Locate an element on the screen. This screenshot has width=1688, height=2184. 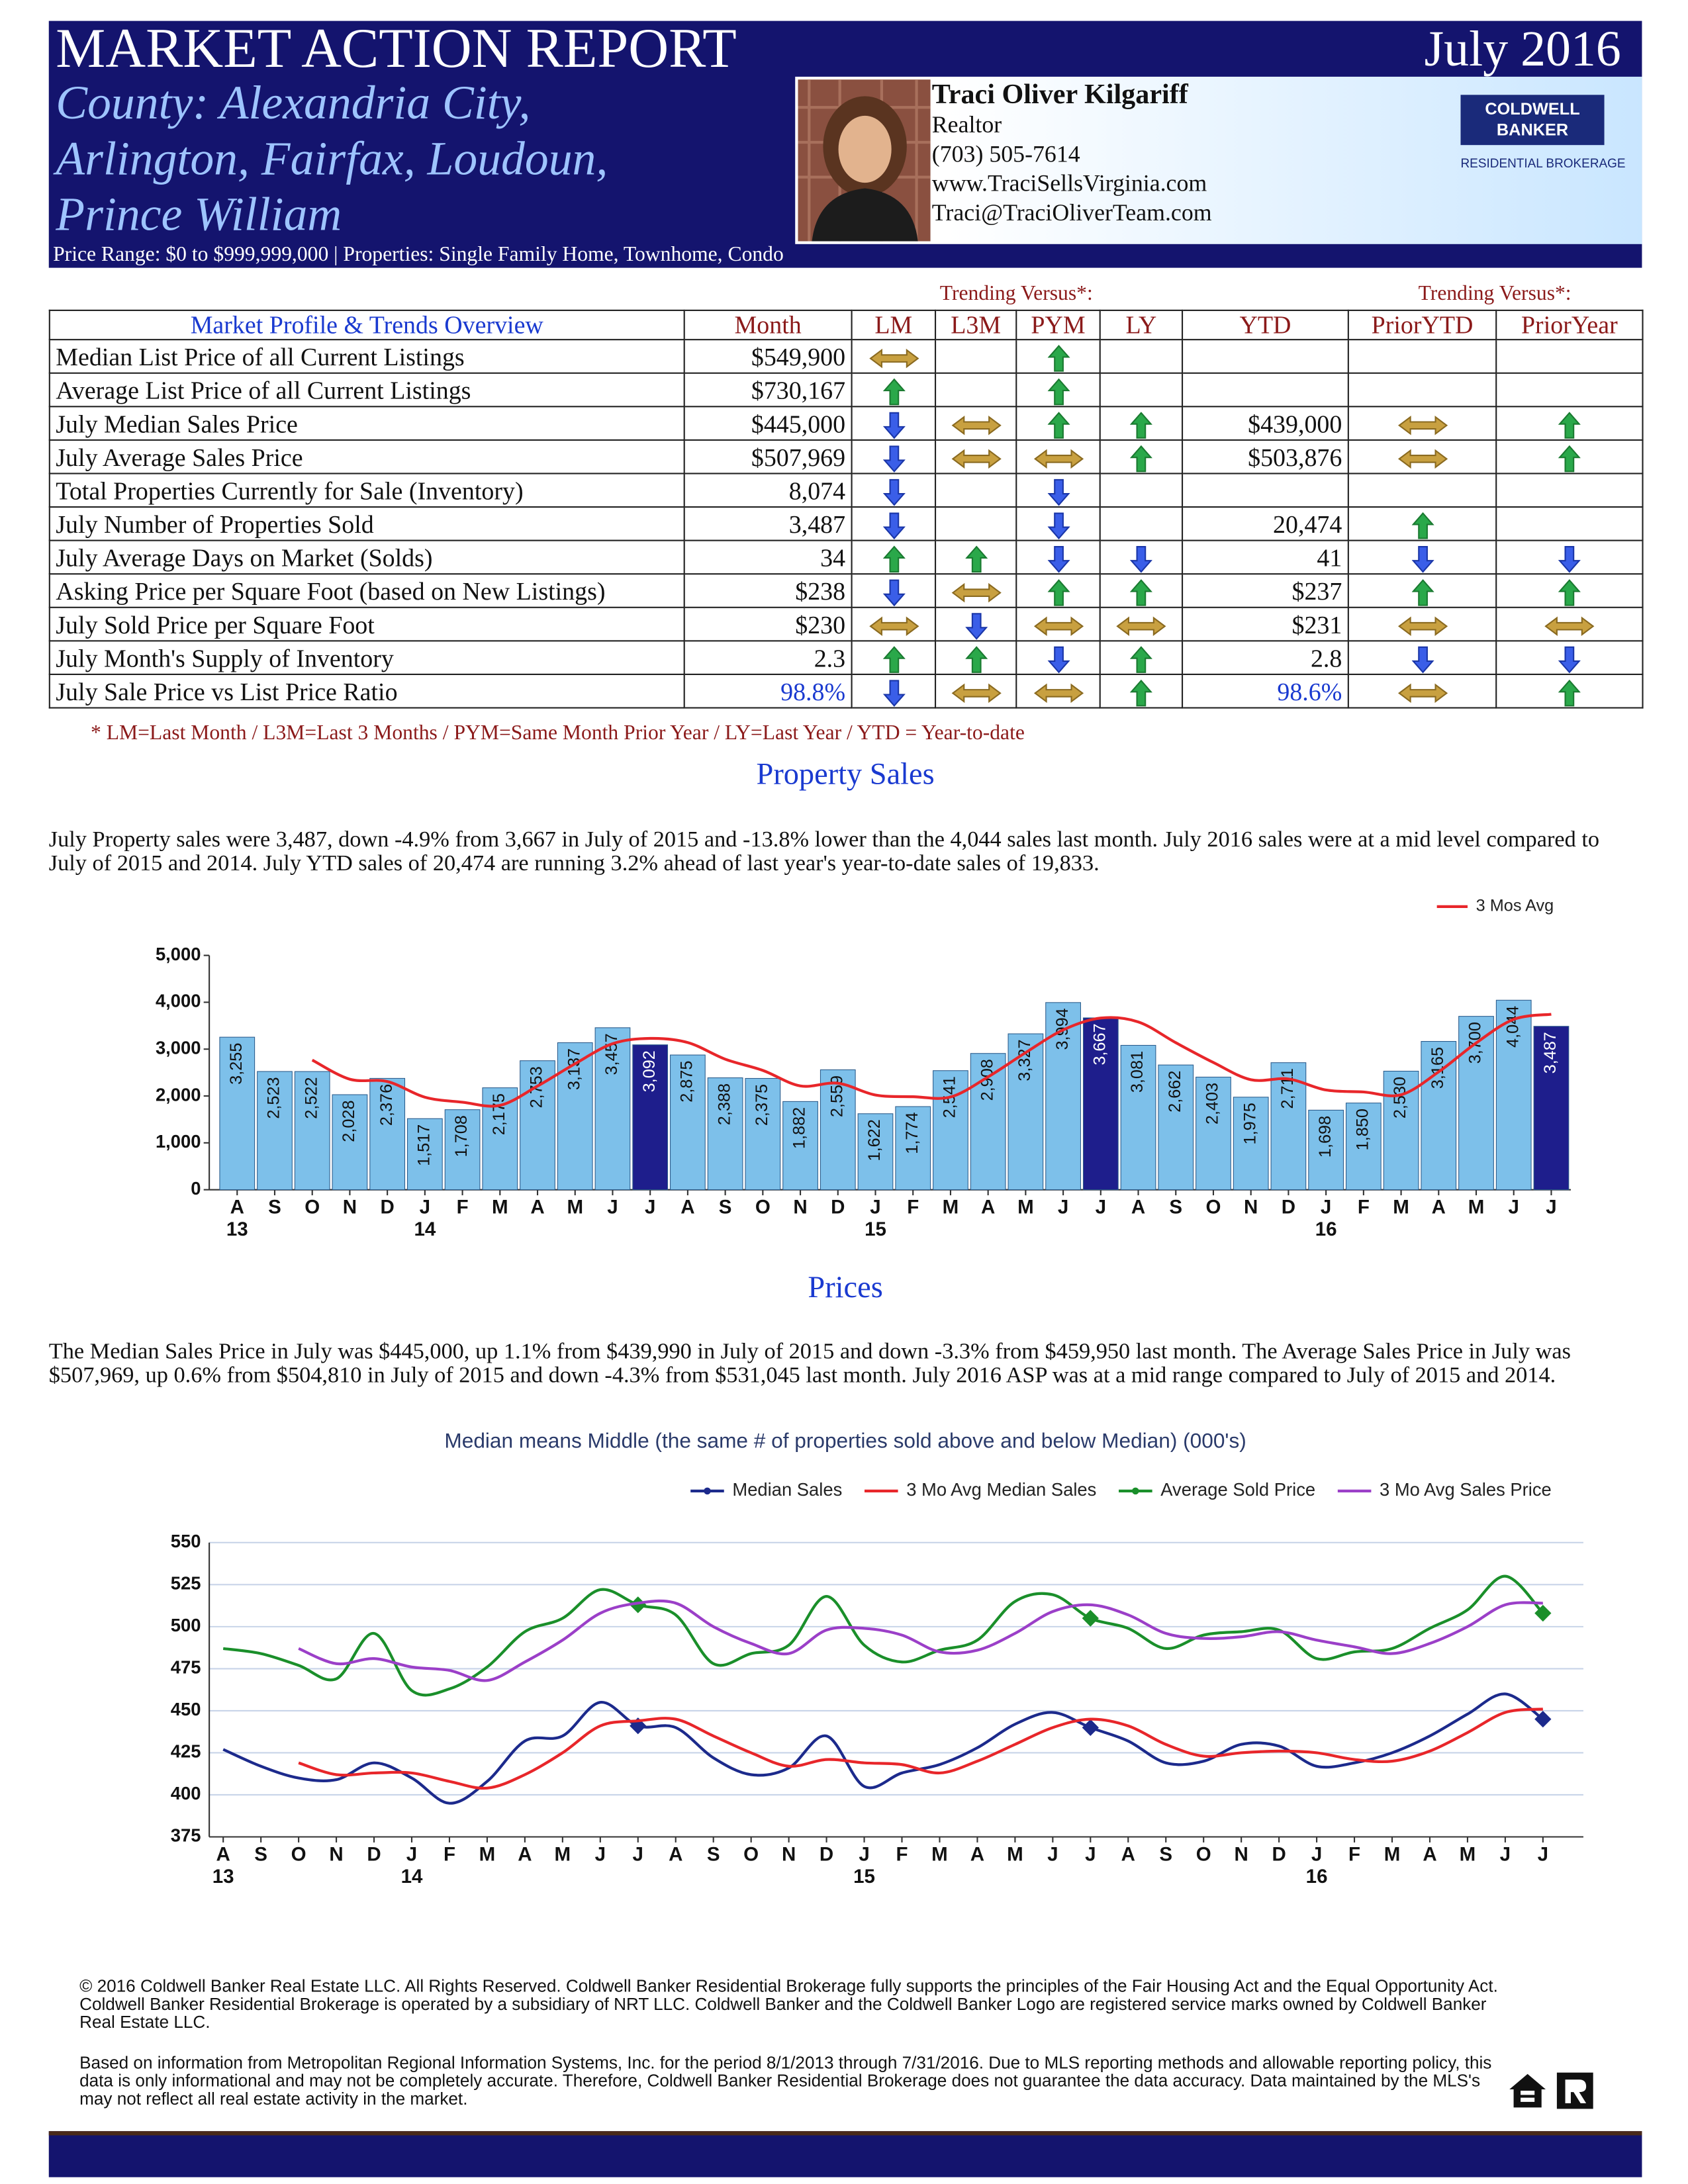
bar-value-label: 2,376 is located at coordinates (386, 1105).